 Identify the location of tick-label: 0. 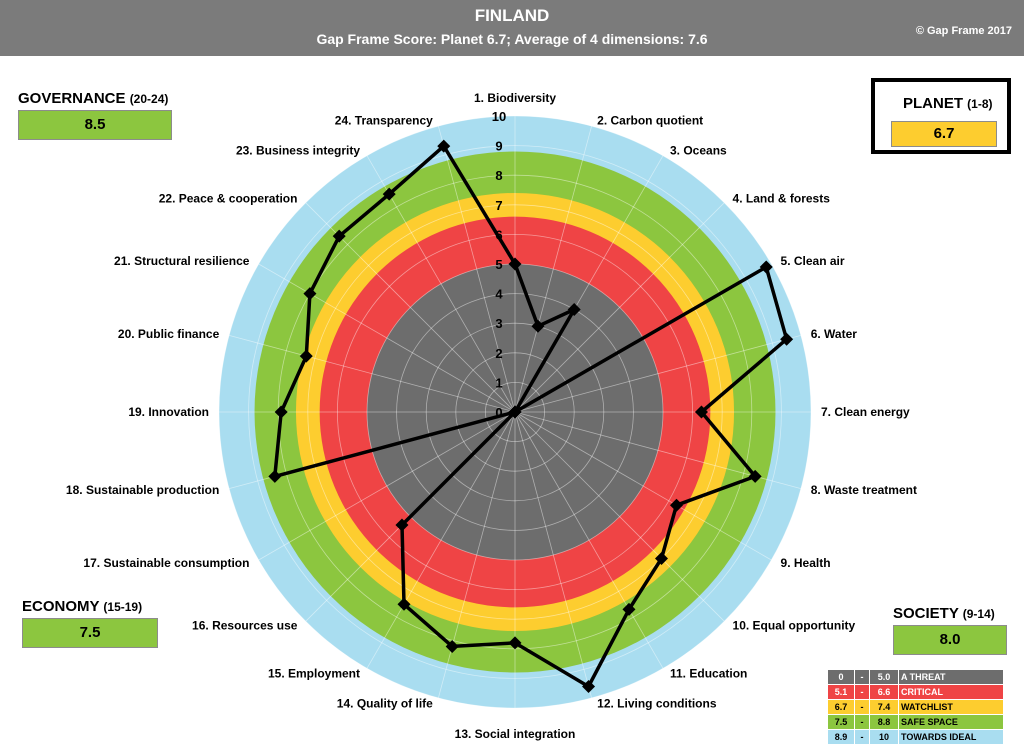
(498, 412).